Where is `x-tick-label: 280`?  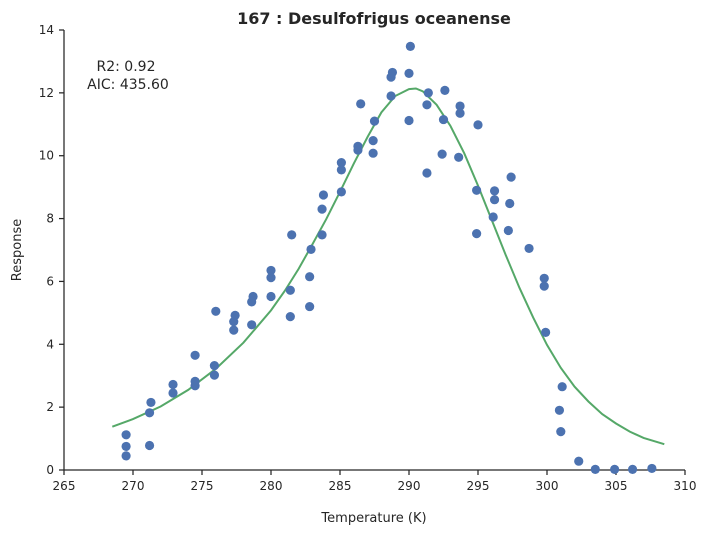
x-tick-label: 280 is located at coordinates (271, 486).